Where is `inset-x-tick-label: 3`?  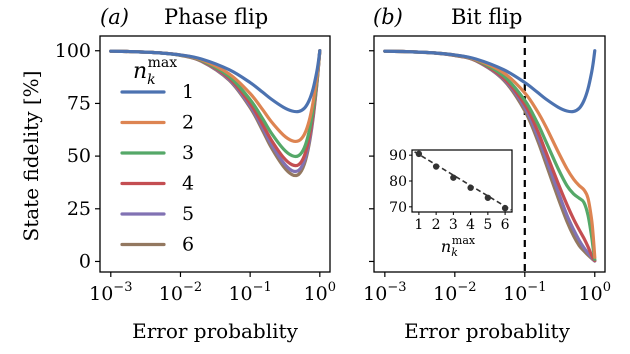
inset-x-tick-label: 3 is located at coordinates (453, 225).